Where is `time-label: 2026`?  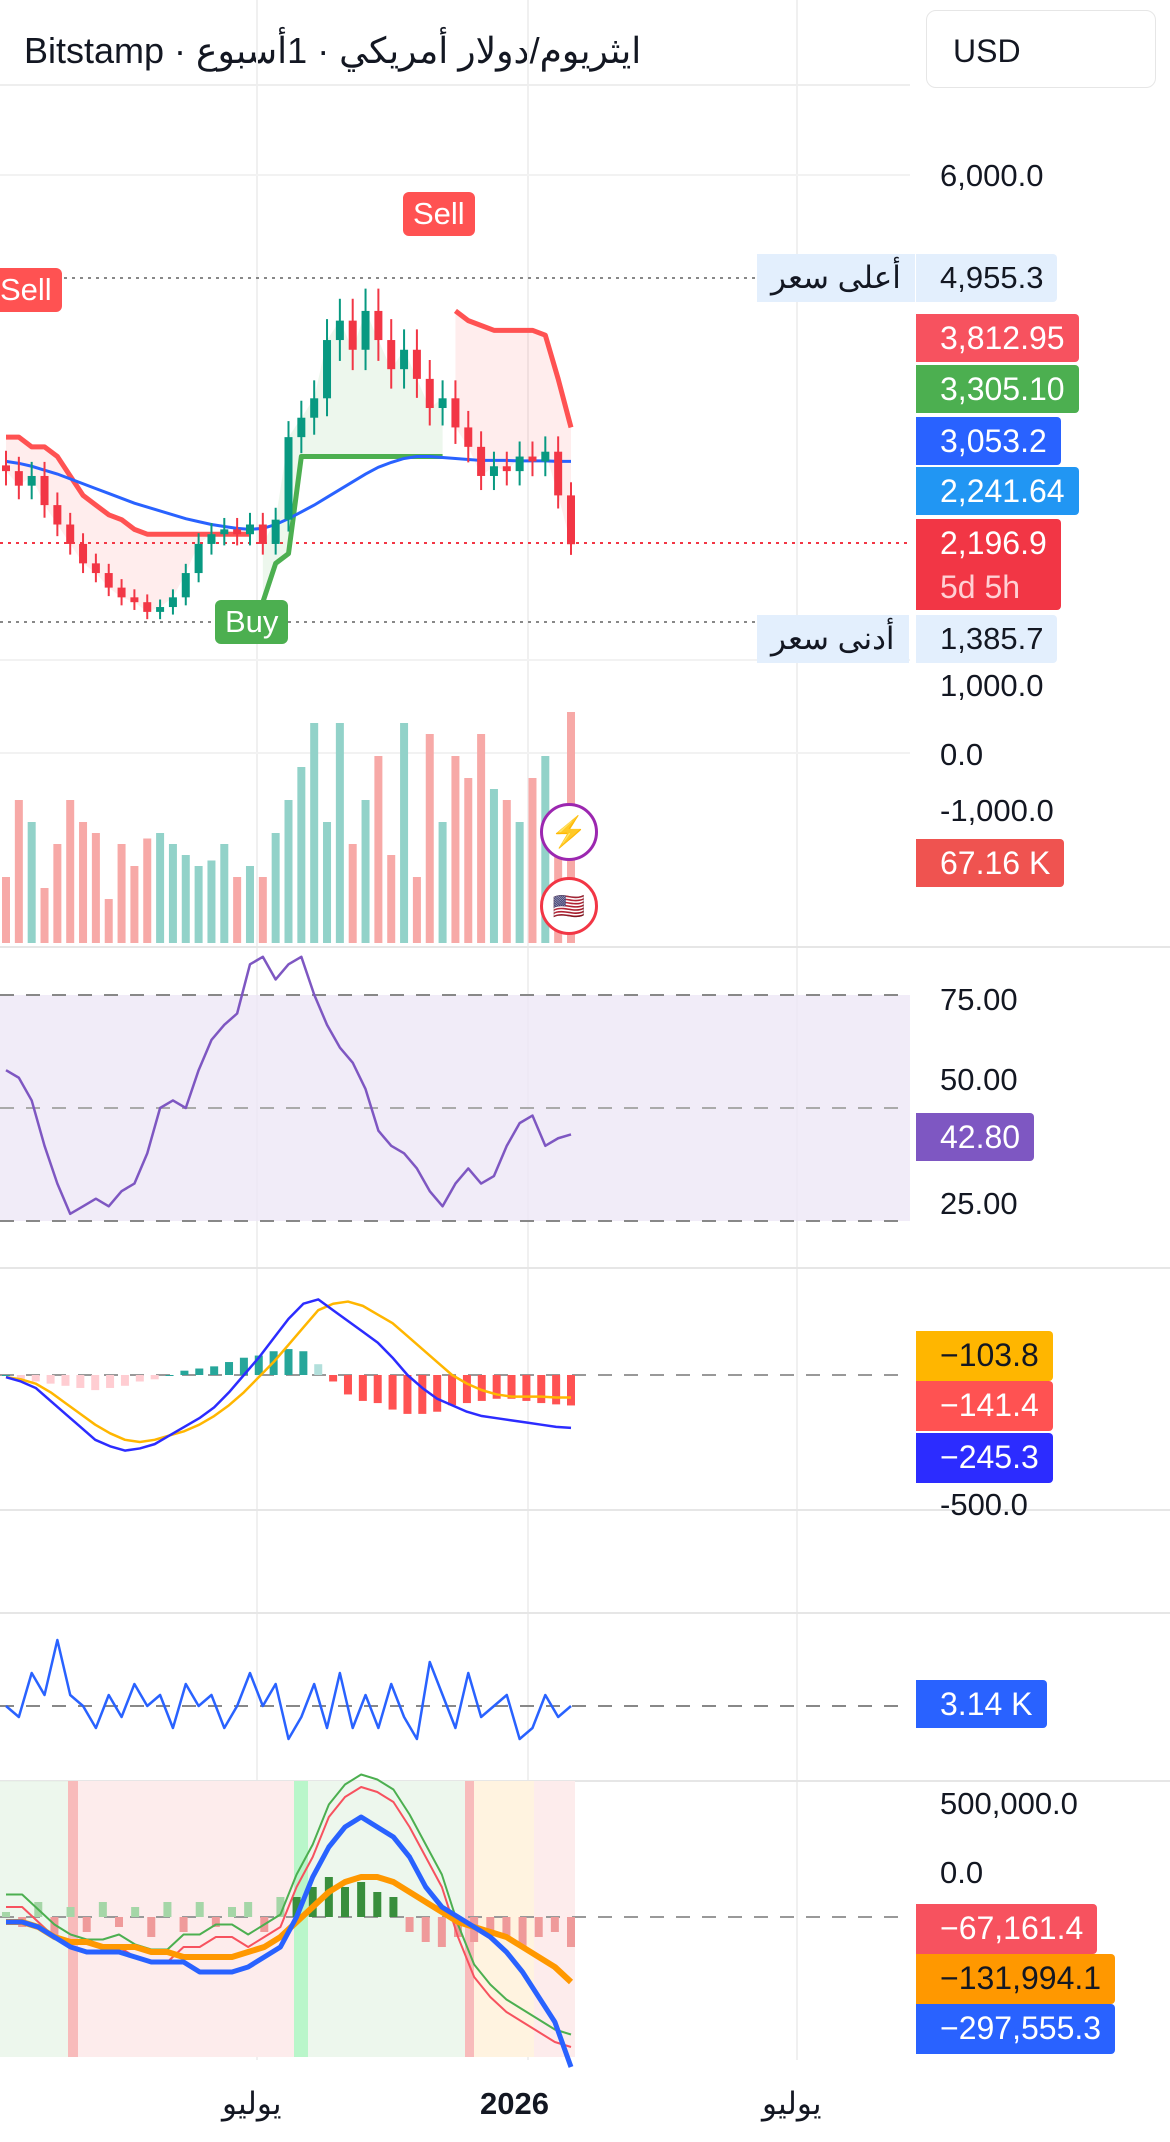
time-label: 2026 is located at coordinates (514, 2103).